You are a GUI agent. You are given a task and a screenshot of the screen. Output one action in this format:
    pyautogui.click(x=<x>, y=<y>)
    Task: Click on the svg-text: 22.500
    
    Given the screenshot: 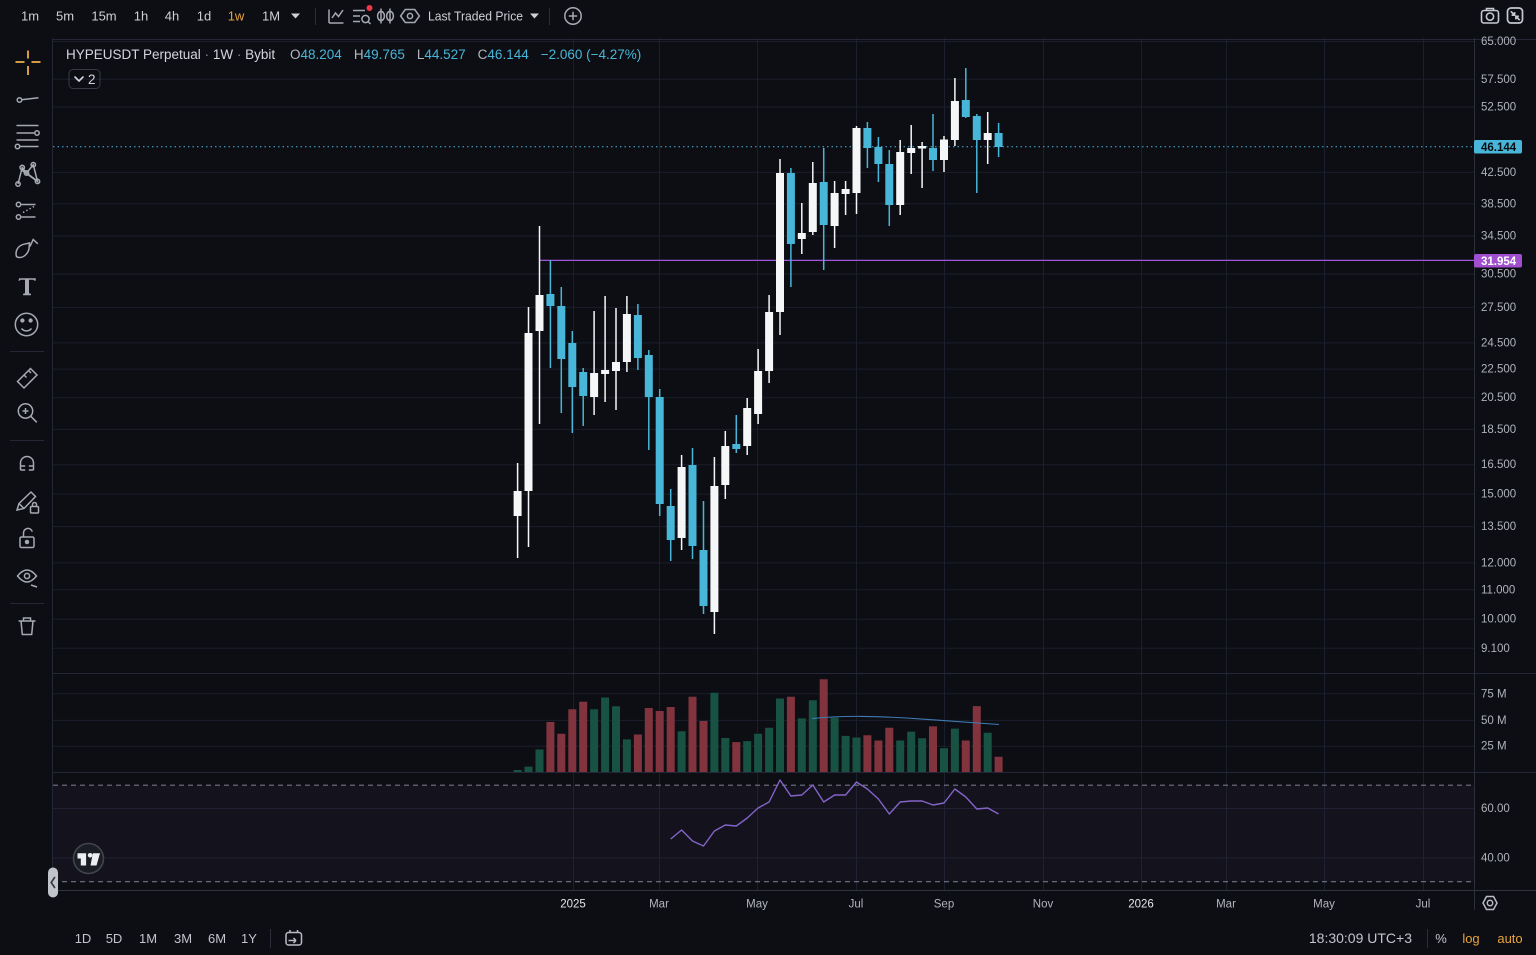 What is the action you would take?
    pyautogui.click(x=1498, y=370)
    